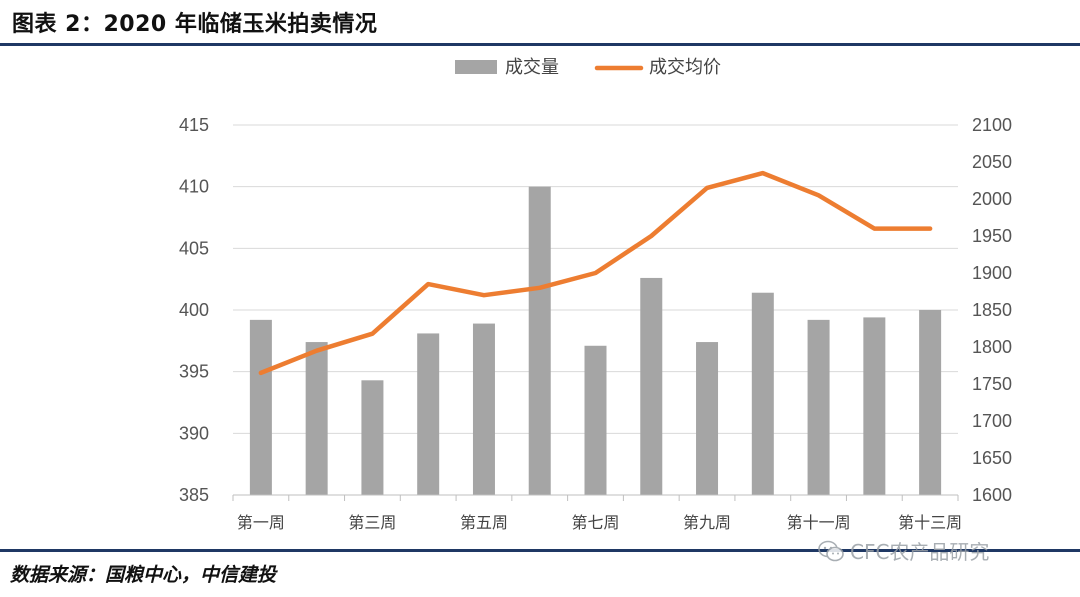 This screenshot has width=1080, height=597. What do you see at coordinates (595, 522) in the screenshot?
I see `x-tick-label: 第七周` at bounding box center [595, 522].